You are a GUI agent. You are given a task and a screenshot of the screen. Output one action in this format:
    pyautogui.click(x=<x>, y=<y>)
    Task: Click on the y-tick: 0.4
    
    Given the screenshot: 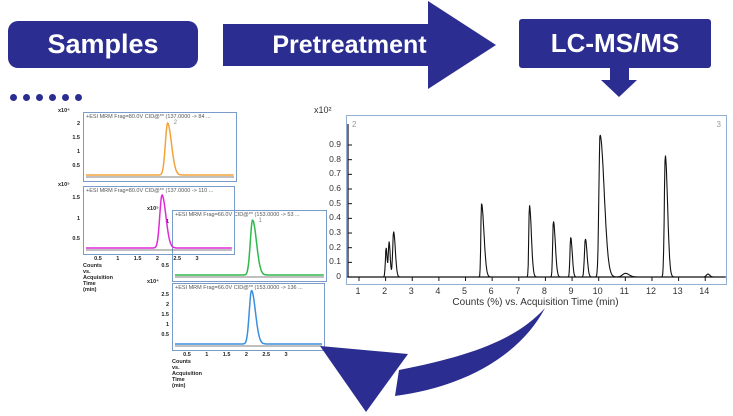 What is the action you would take?
    pyautogui.click(x=335, y=217)
    